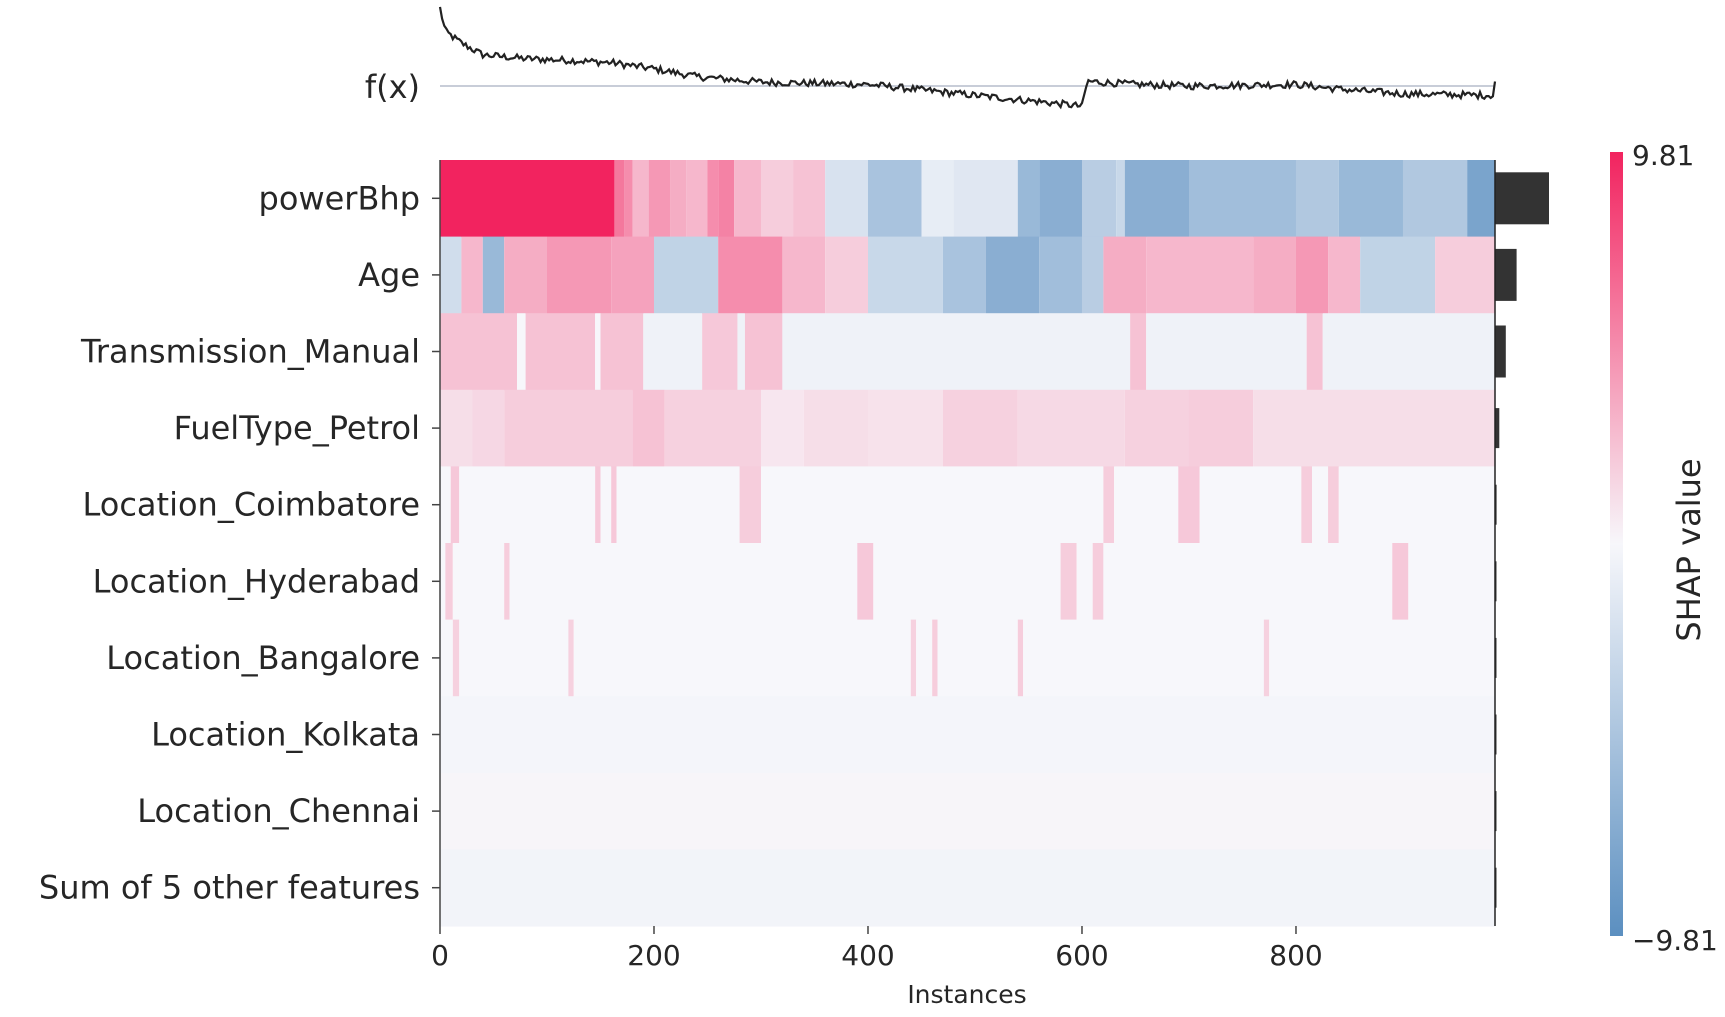 The height and width of the screenshot is (1017, 1725). I want to click on colorbar: 9.81 −9.81 SHAP value, so click(1664, 548).